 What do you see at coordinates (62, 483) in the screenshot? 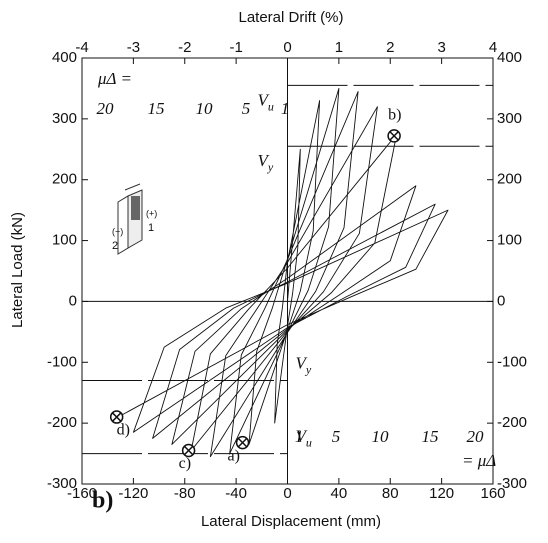
I see `y-tick-label: -300` at bounding box center [62, 483].